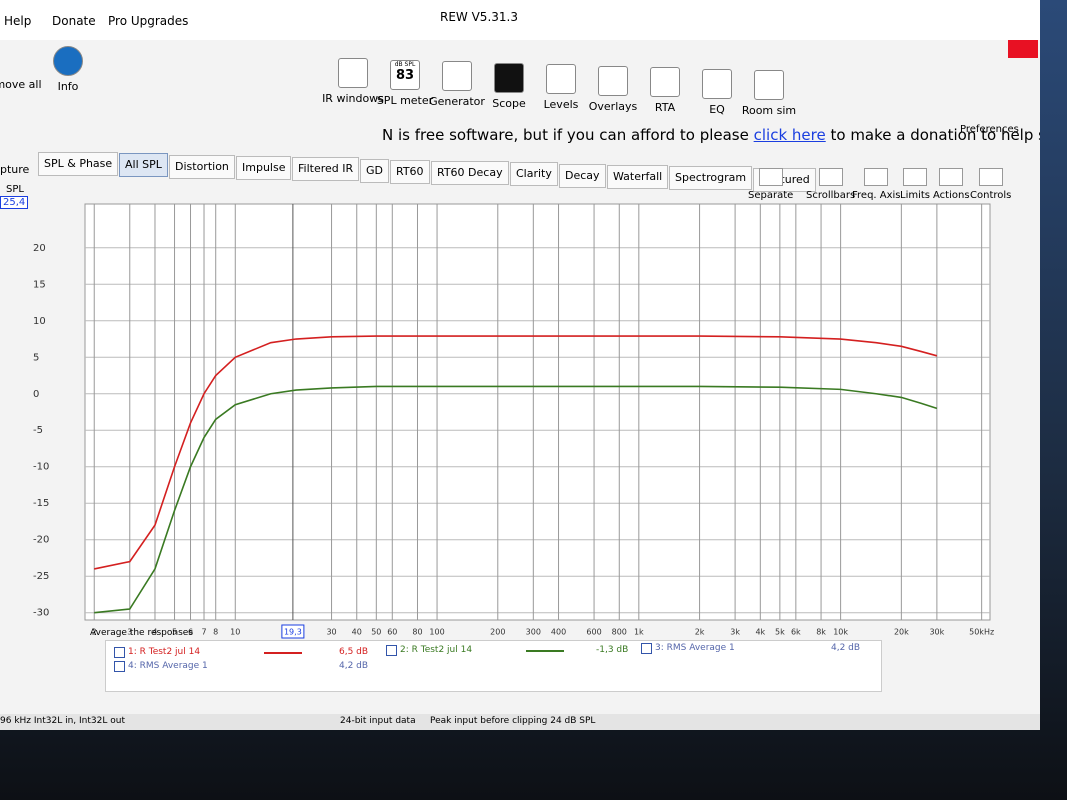  What do you see at coordinates (129, 632) in the screenshot?
I see `x-tick-label: 3` at bounding box center [129, 632].